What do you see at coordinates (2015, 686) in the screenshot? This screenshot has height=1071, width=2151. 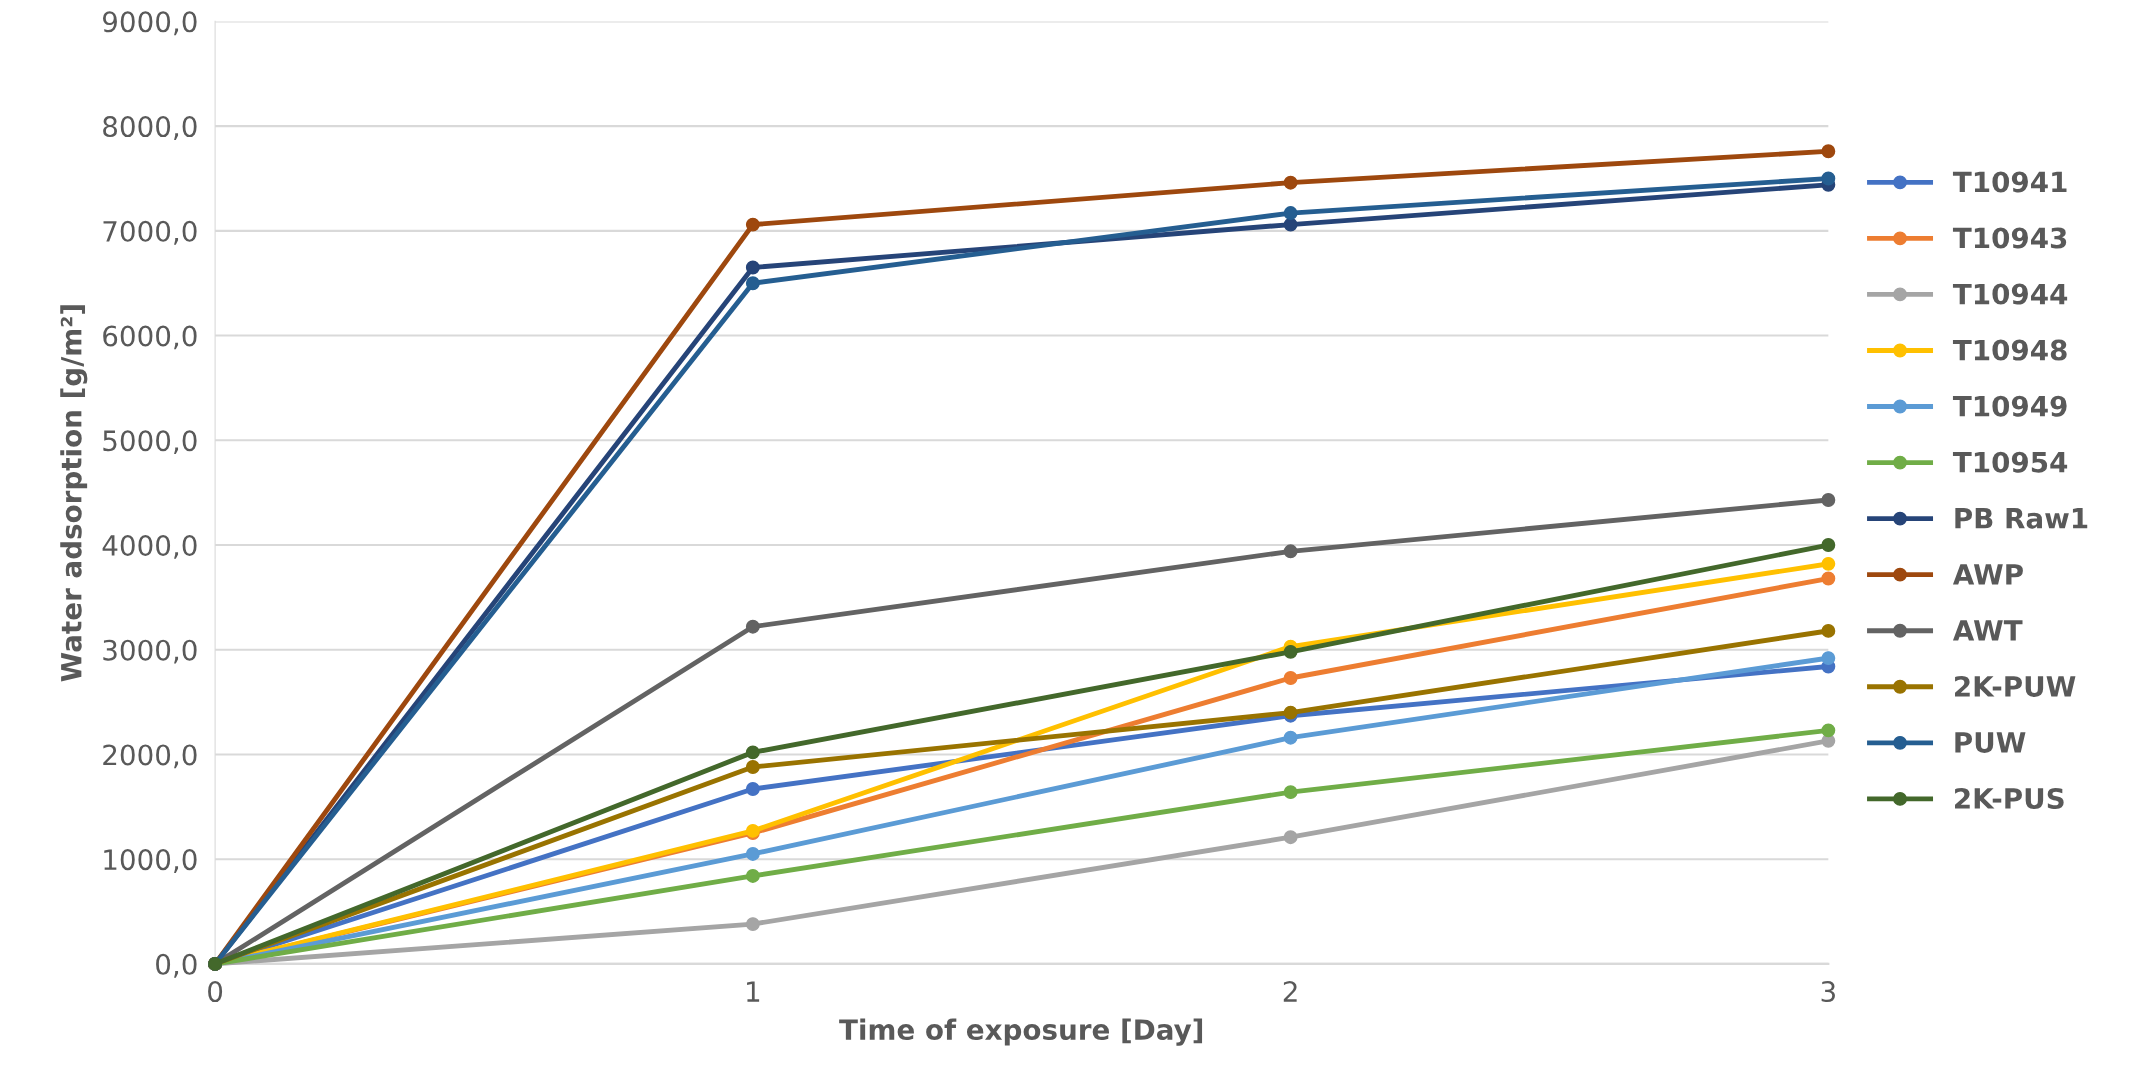 I see `legend-label: 2K-PUW` at bounding box center [2015, 686].